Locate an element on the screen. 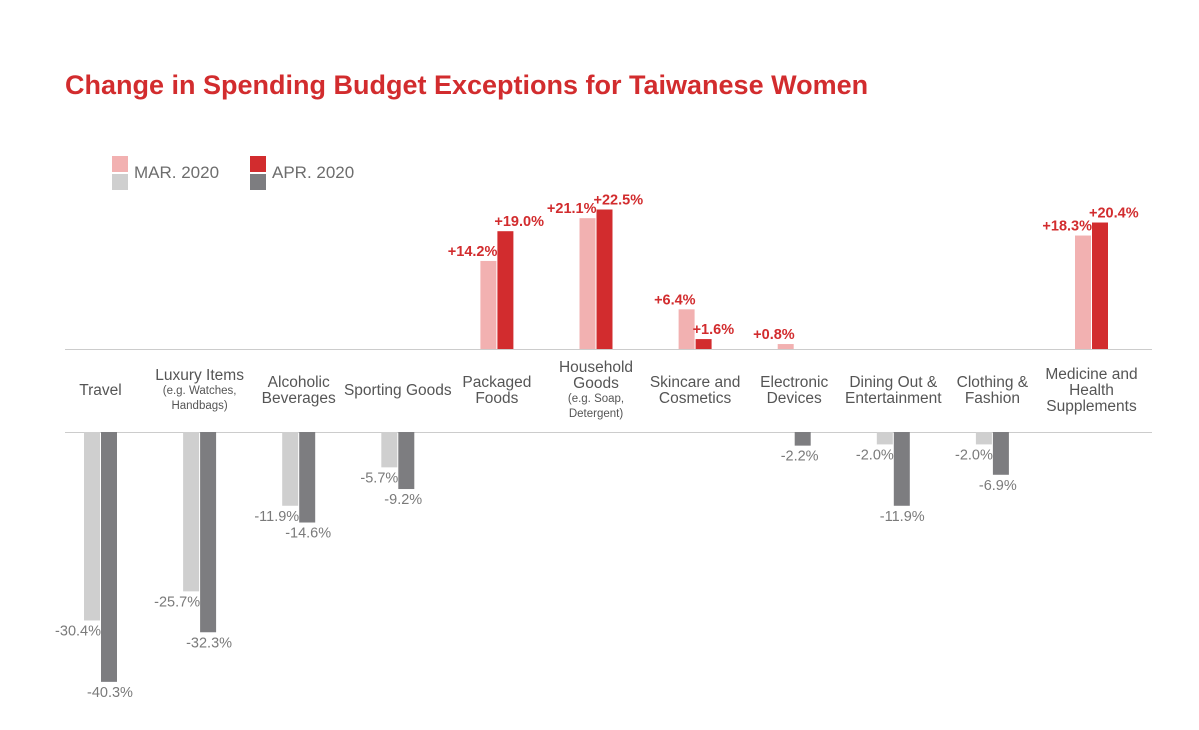 The width and height of the screenshot is (1199, 730). category-label-sporting-goods: Sporting Goods is located at coordinates (398, 390).